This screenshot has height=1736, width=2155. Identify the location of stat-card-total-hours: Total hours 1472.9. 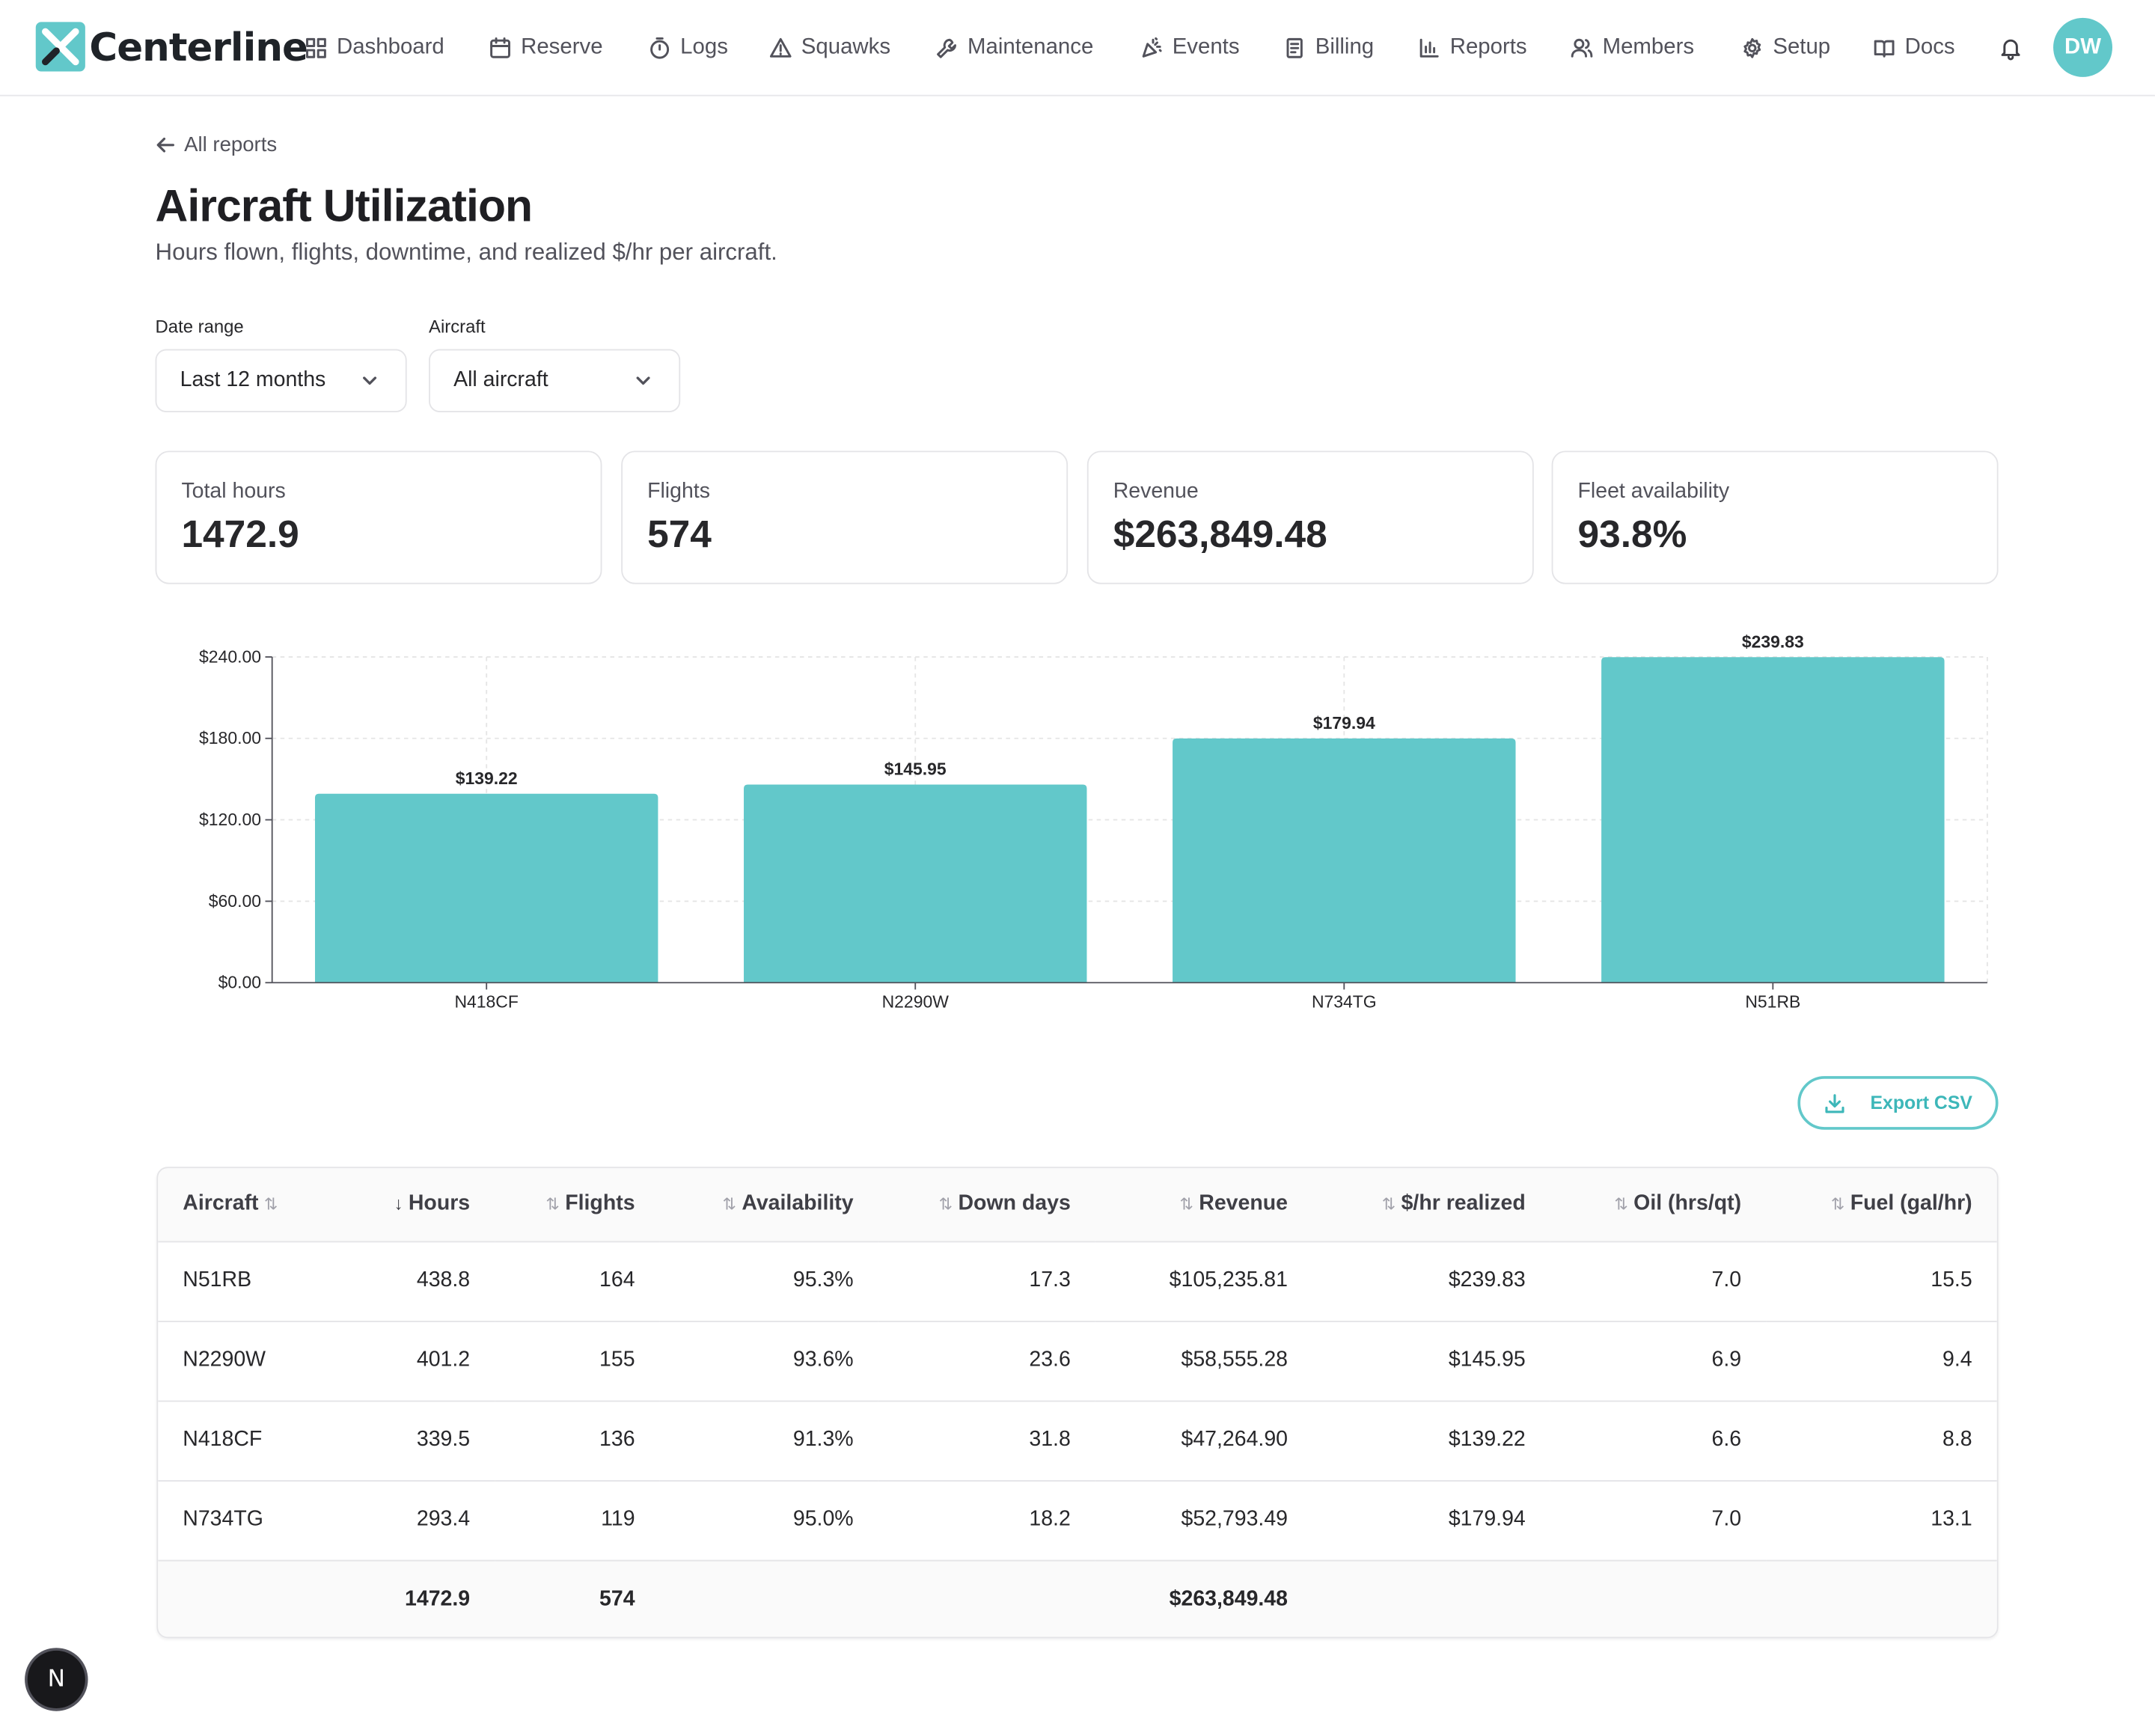
(378, 517).